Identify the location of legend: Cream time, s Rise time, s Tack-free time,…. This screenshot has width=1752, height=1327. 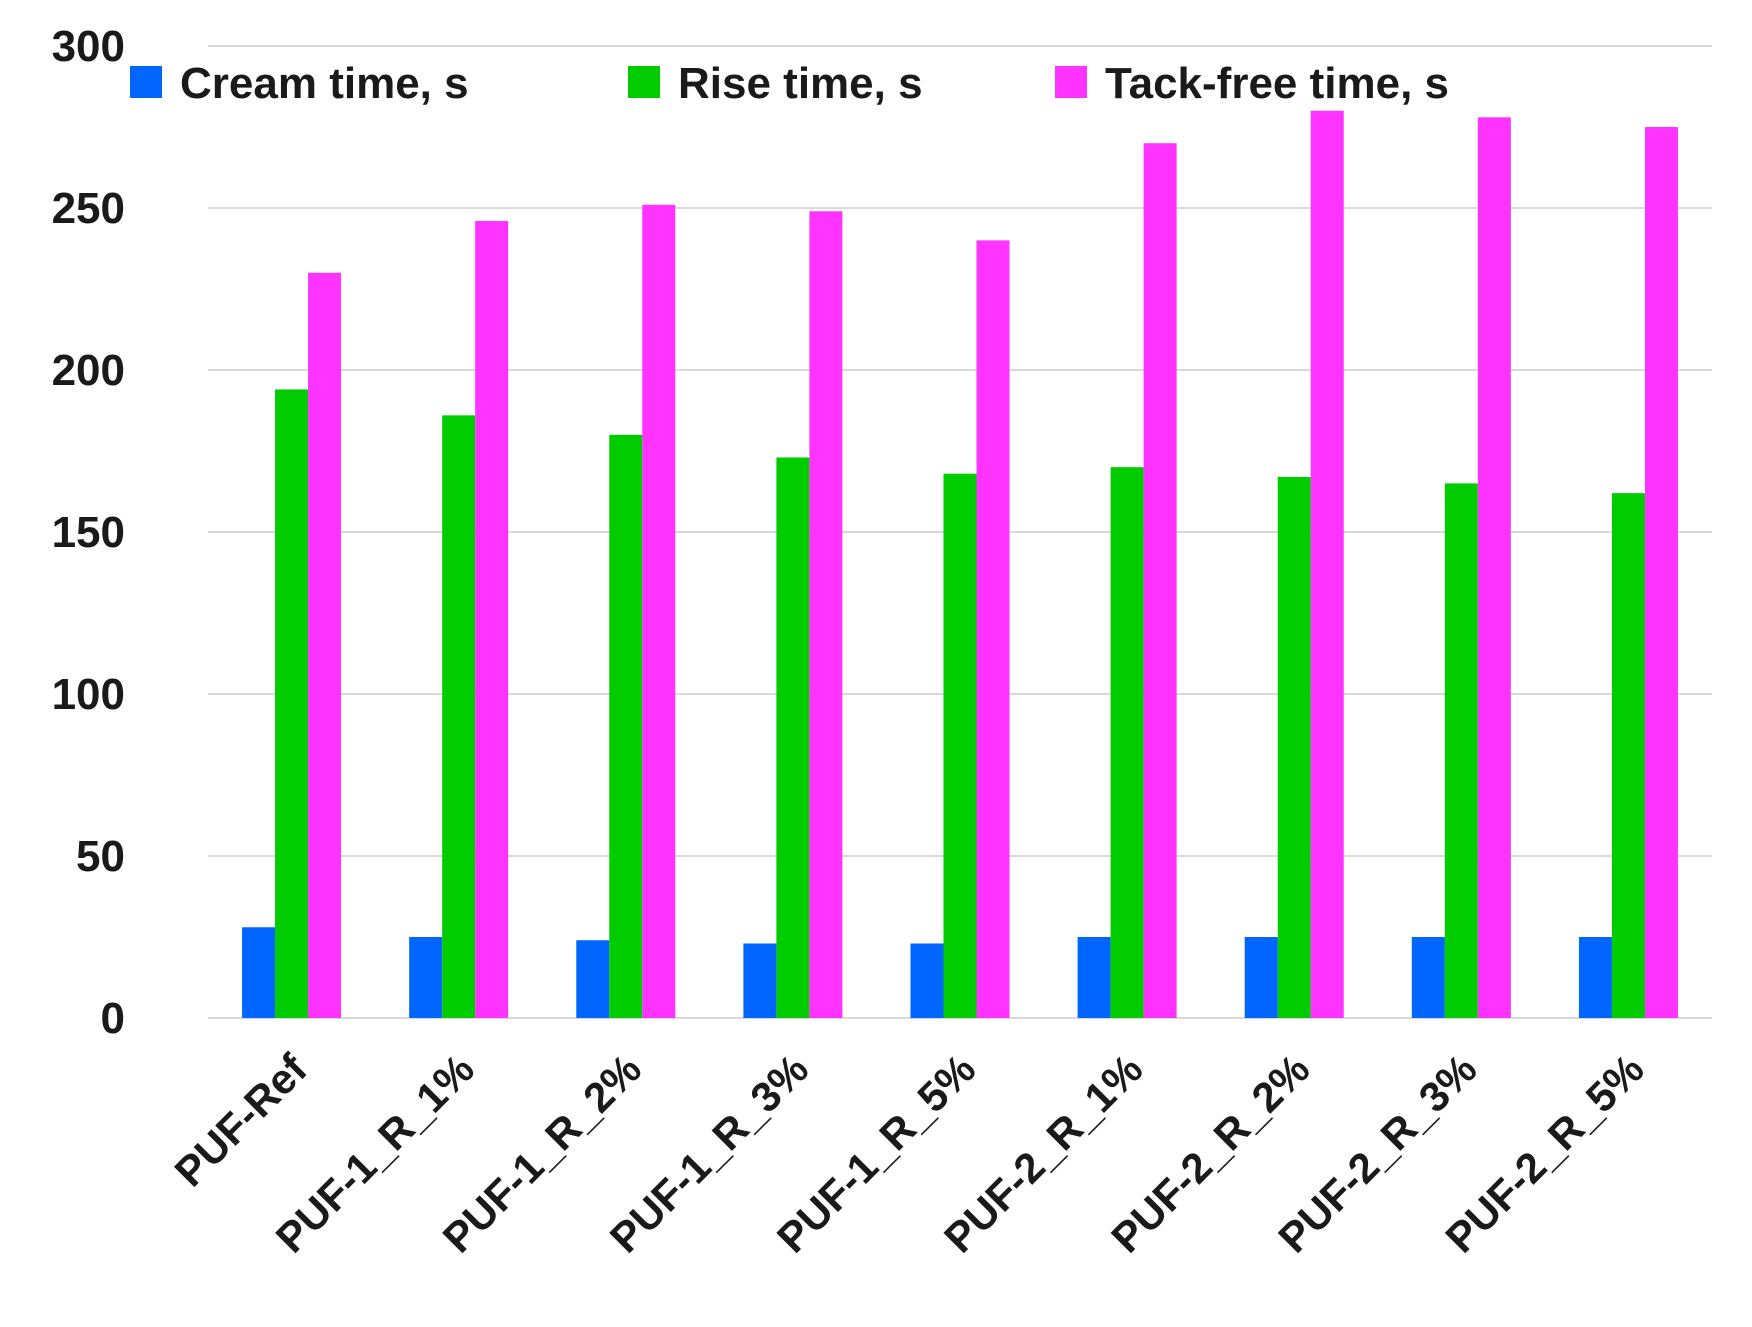
(789, 83).